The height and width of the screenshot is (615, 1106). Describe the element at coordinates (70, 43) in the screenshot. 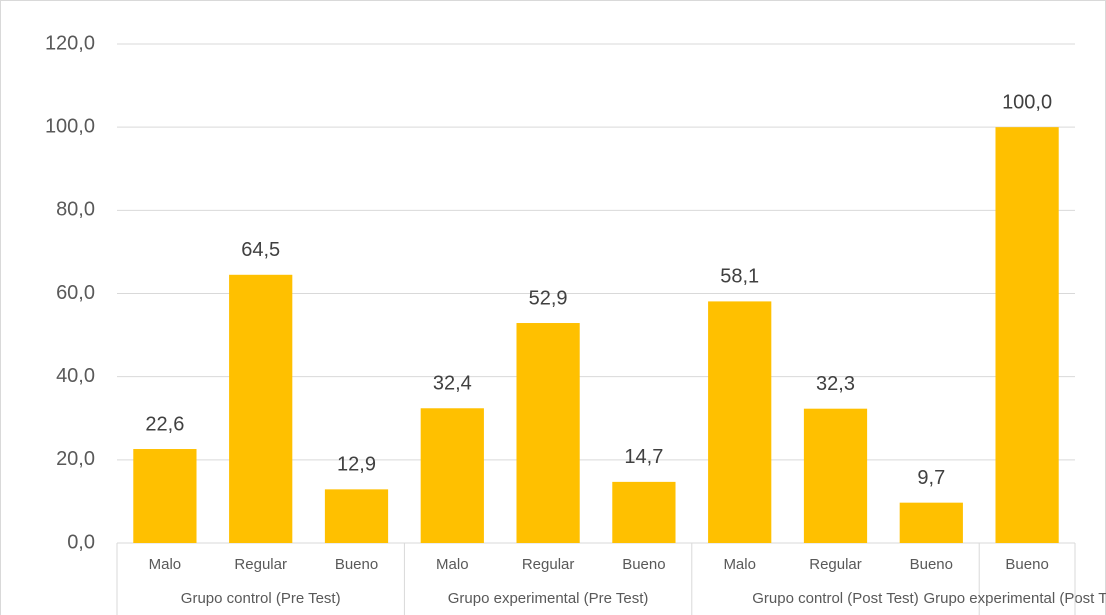

I see `y-tick-label: 120,0` at that location.